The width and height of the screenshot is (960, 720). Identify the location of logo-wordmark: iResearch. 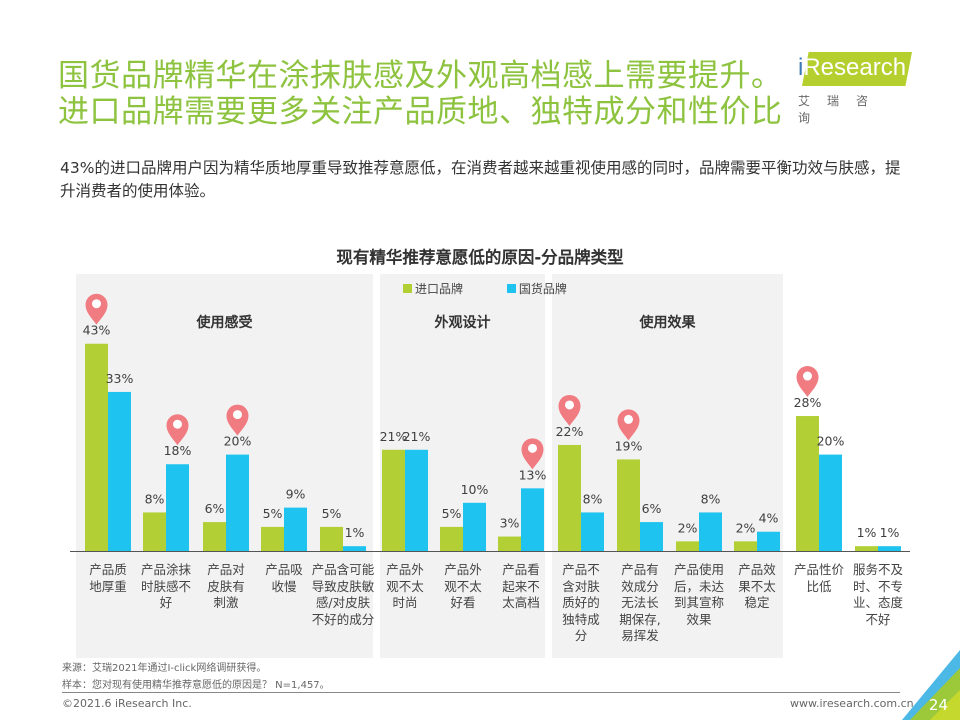
(852, 68).